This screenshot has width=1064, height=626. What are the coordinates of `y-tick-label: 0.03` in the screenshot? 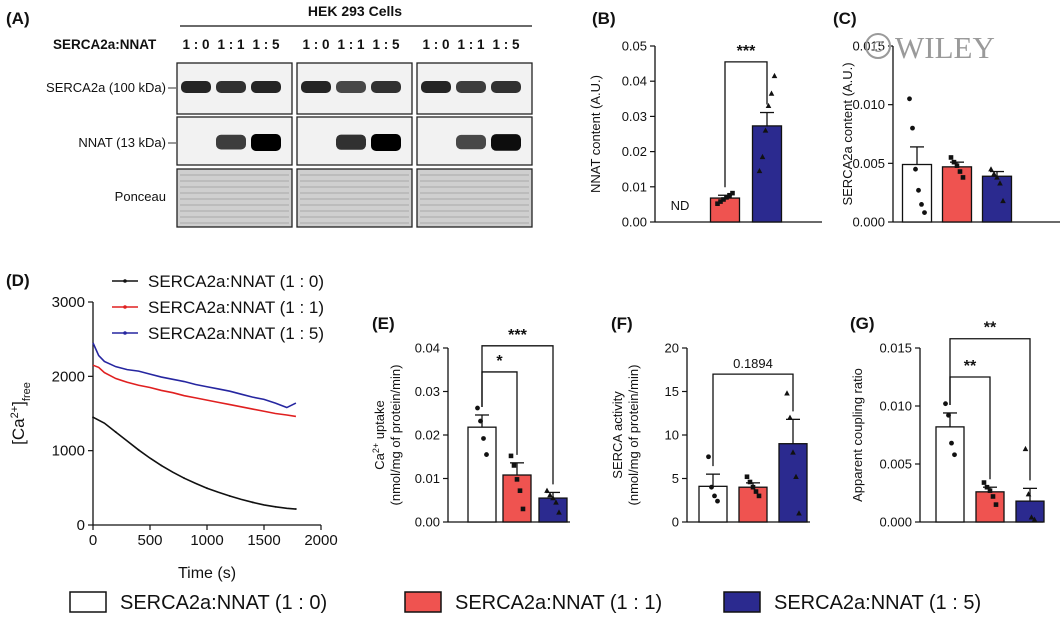 It's located at (427, 391).